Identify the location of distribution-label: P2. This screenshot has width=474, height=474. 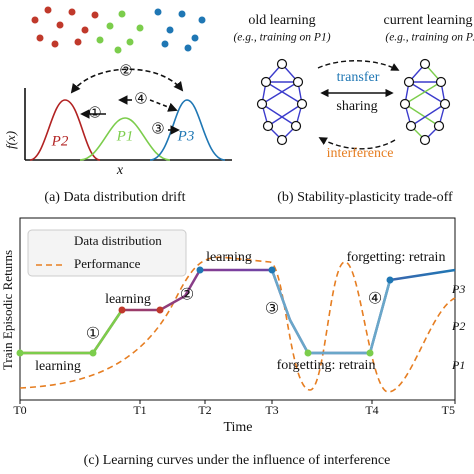
(60, 141).